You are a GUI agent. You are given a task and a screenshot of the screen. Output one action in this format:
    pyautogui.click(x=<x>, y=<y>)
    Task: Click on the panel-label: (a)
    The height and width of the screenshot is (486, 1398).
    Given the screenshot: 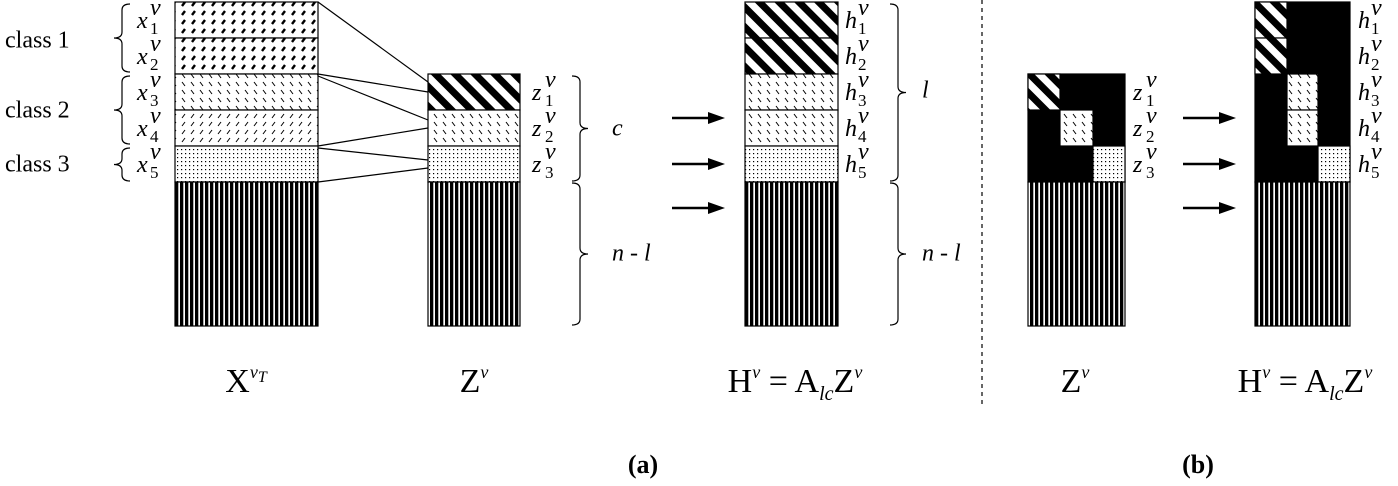 What is the action you would take?
    pyautogui.click(x=643, y=464)
    